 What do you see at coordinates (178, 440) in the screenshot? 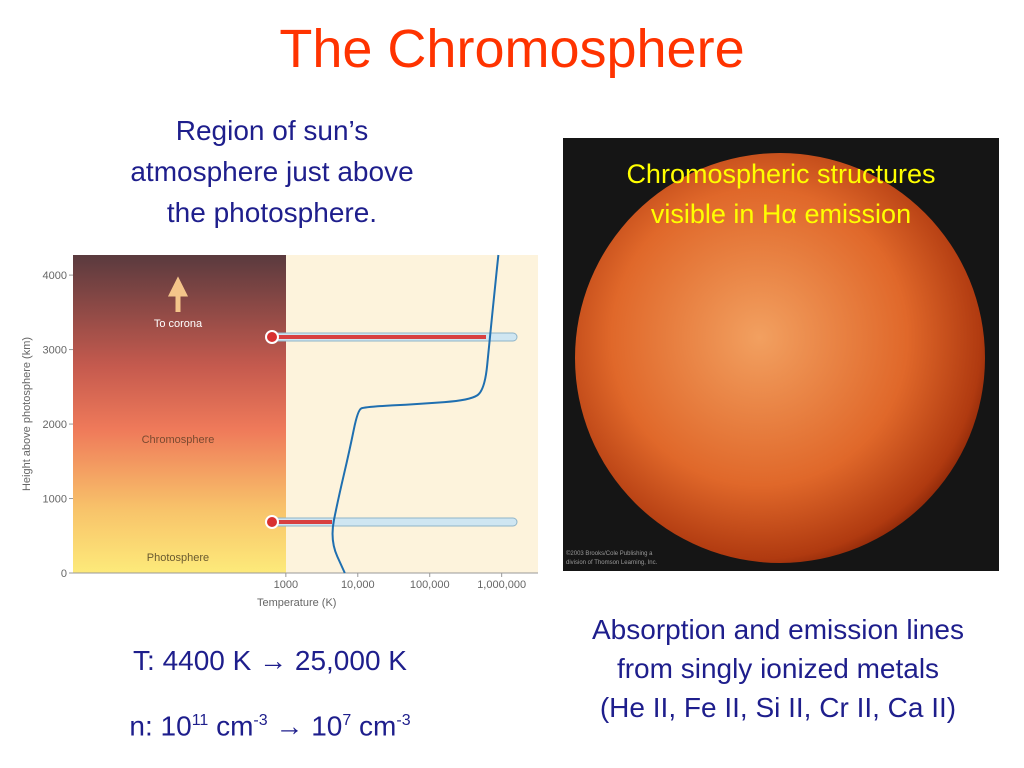
I see `annotation: Chromosphere` at bounding box center [178, 440].